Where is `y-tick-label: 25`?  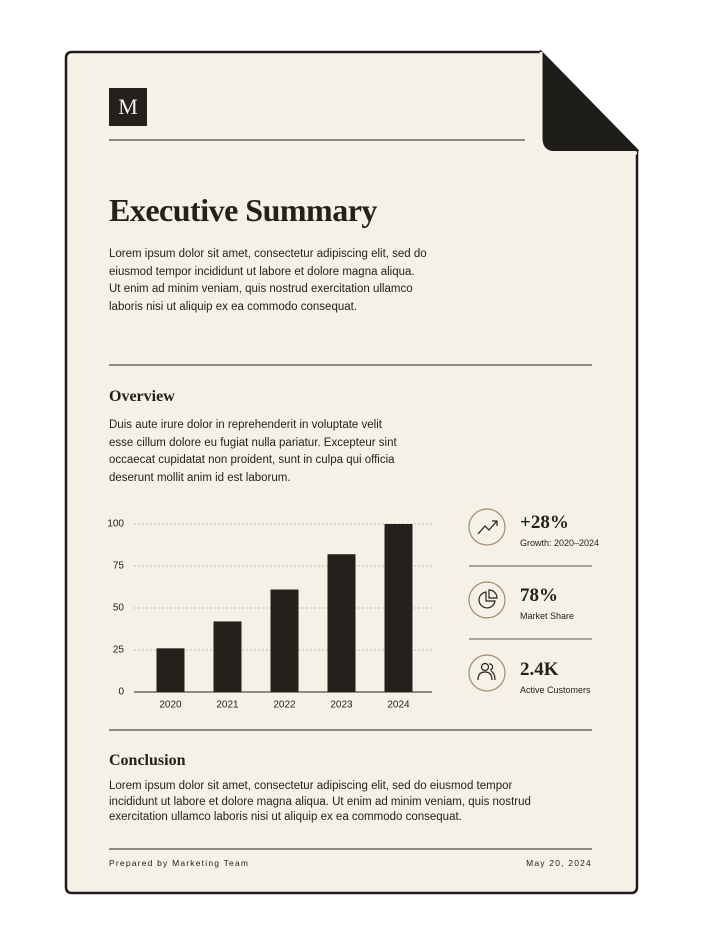 y-tick-label: 25 is located at coordinates (119, 650).